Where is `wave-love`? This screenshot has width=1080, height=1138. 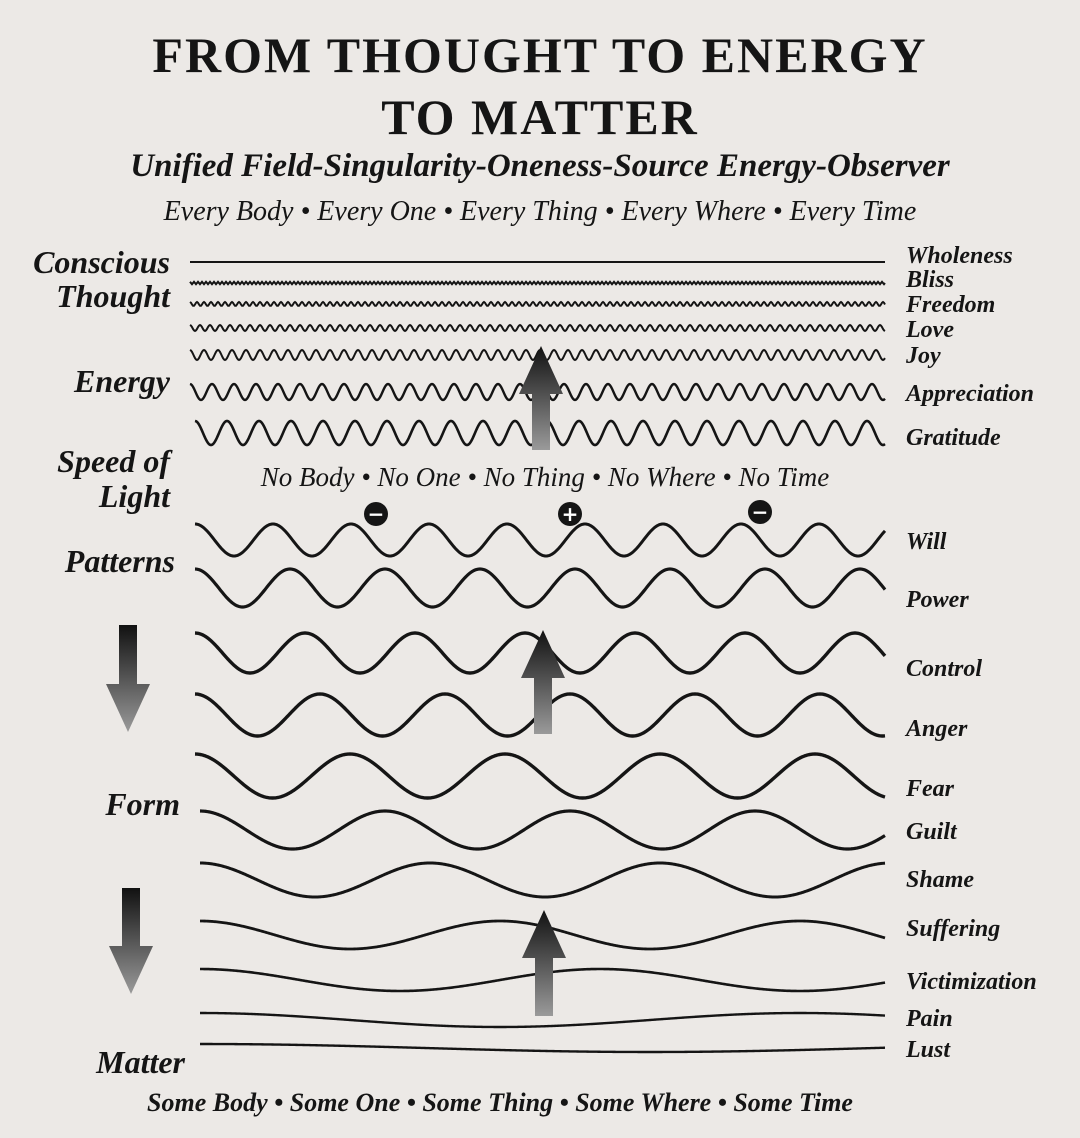
wave-love is located at coordinates (537, 328).